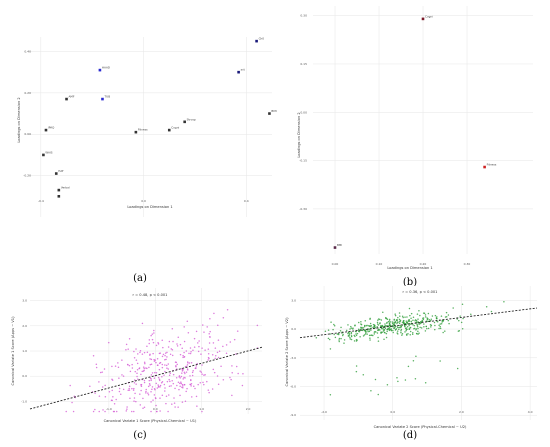 Image resolution: width=550 pixels, height=447 pixels. Describe the element at coordinates (19, 119) in the screenshot. I see `y-axis-label: Loadings on Dimension 2` at that location.